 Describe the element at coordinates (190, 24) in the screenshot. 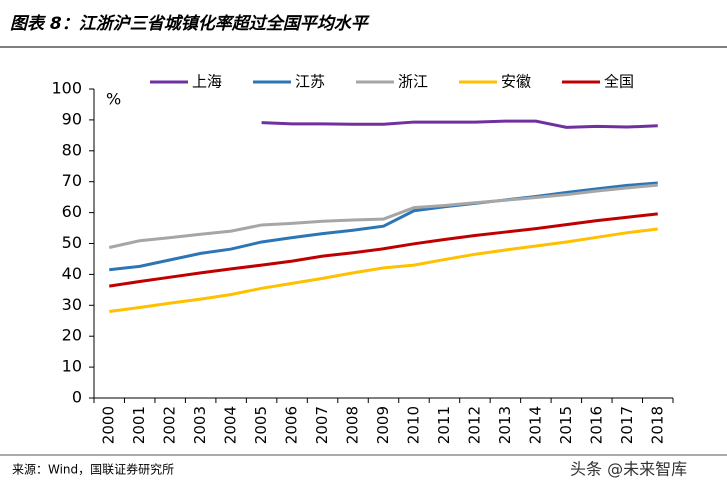

I see `chart-title: 图表 8：江浙沪三省城镇化率超过全国平均水平` at that location.